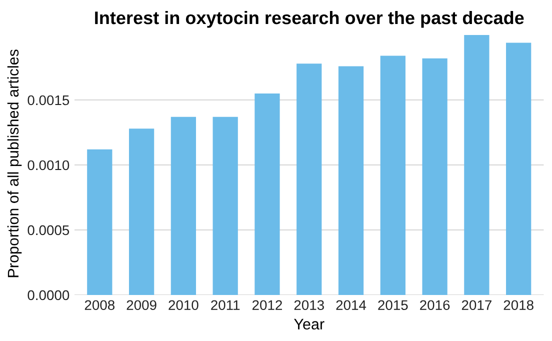 The image size is (552, 341). Describe the element at coordinates (309, 305) in the screenshot. I see `x-tick-label: 2013` at that location.